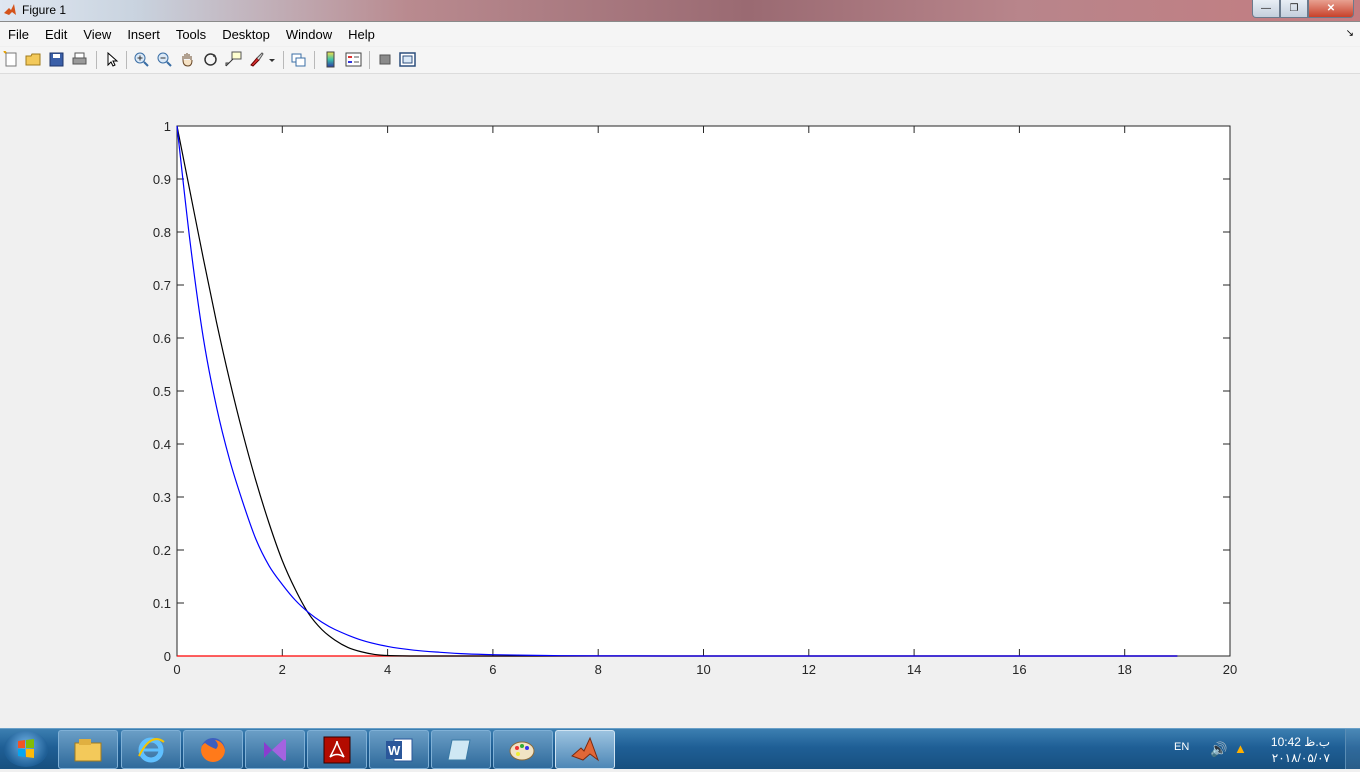  Describe the element at coordinates (1182, 747) in the screenshot. I see `language-indicator: EN` at that location.